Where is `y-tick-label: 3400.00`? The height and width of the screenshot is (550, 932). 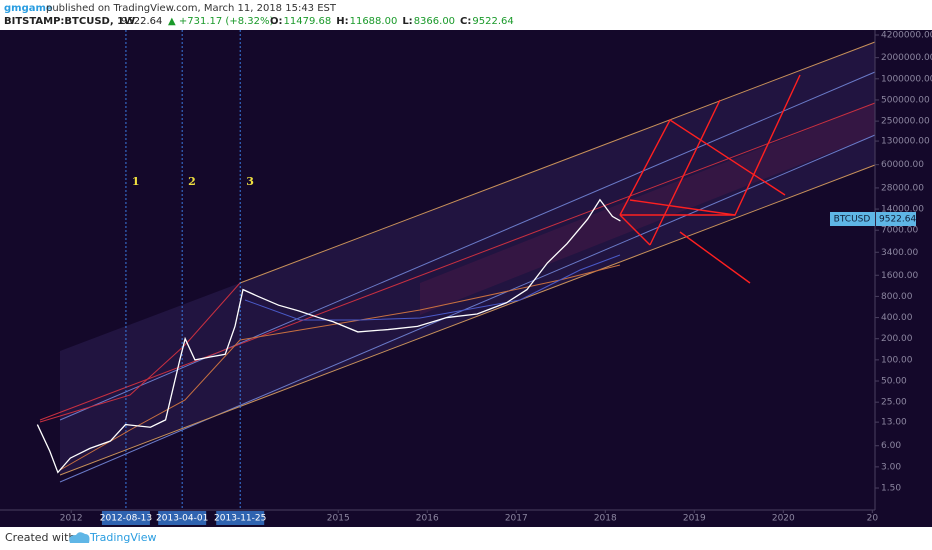 y-tick-label: 3400.00 is located at coordinates (899, 253).